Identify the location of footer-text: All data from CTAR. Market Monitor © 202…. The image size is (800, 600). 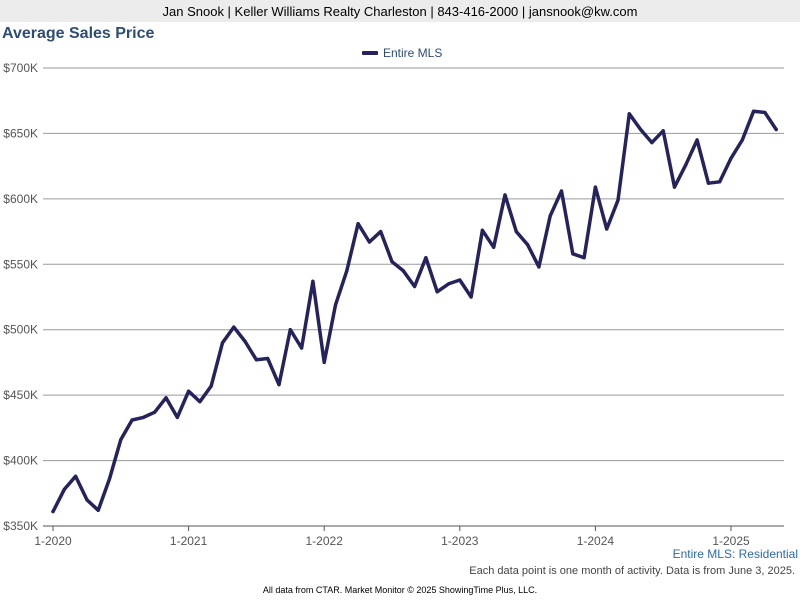
(400, 590).